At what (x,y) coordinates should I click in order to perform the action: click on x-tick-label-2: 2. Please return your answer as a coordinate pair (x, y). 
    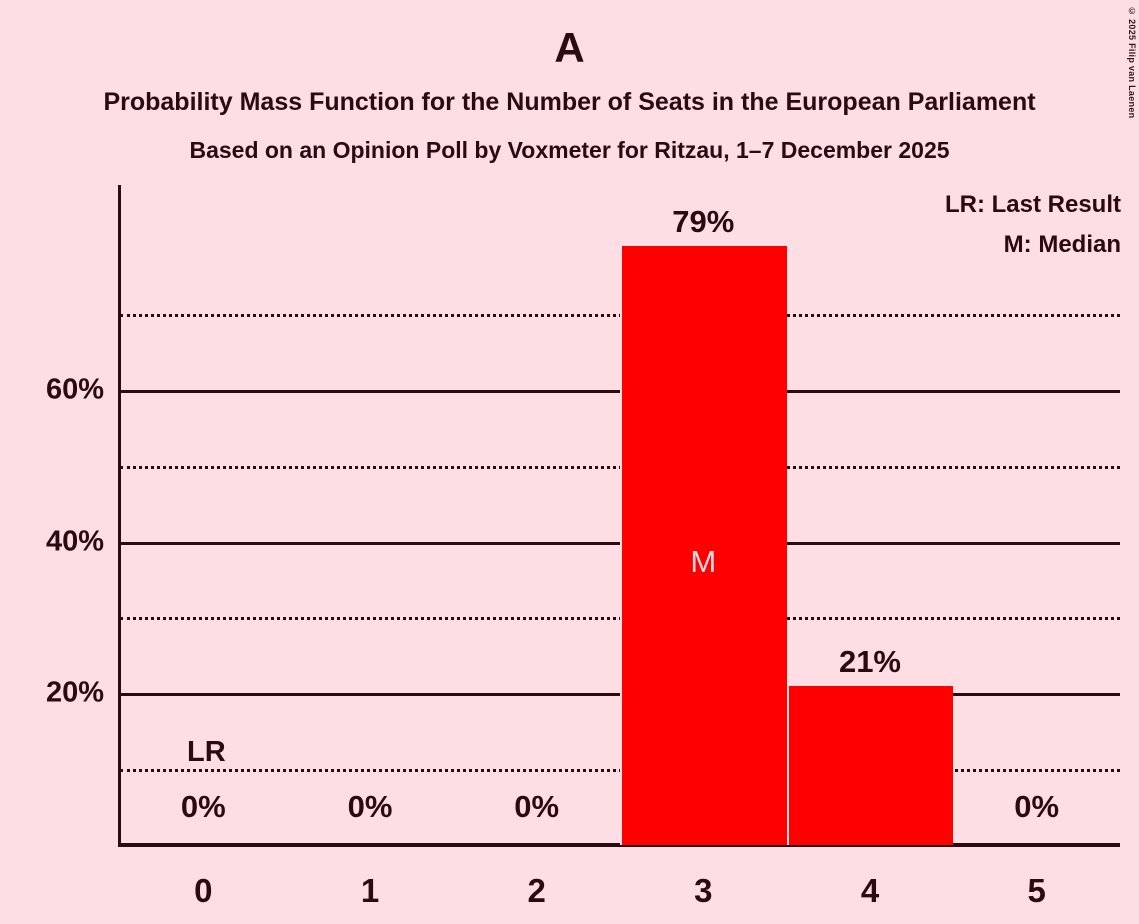
    Looking at the image, I should click on (536, 890).